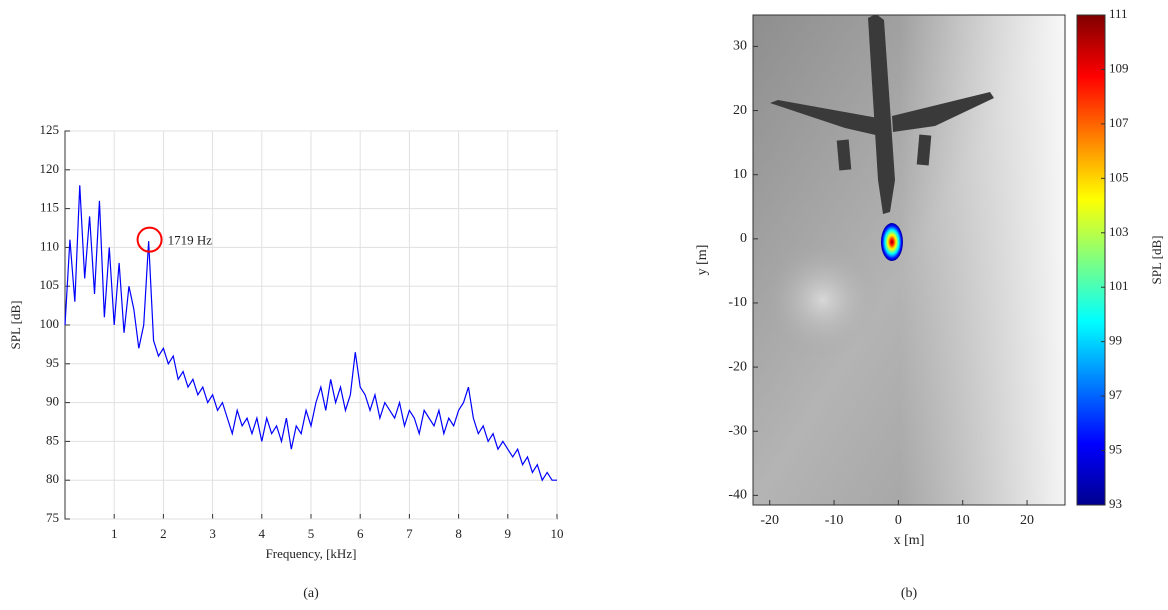  What do you see at coordinates (1119, 176) in the screenshot?
I see `colorbar-tick-label: 105` at bounding box center [1119, 176].